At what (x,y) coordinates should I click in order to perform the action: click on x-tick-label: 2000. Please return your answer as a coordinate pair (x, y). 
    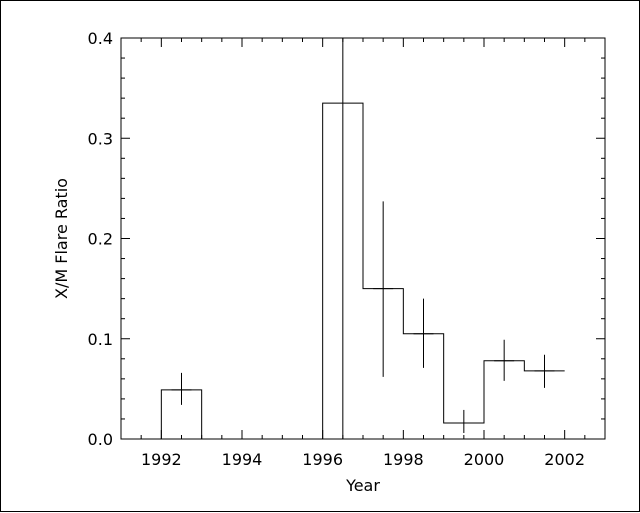
    Looking at the image, I should click on (484, 459).